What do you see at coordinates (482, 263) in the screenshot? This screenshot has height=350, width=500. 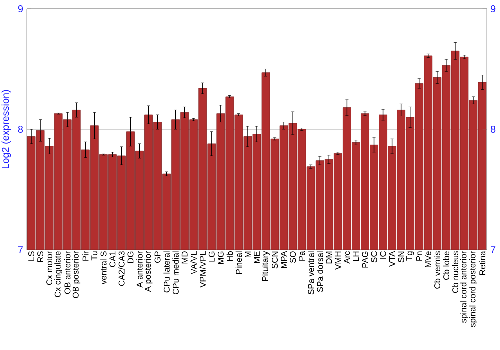 I see `x-tick-label: Retina` at bounding box center [482, 263].